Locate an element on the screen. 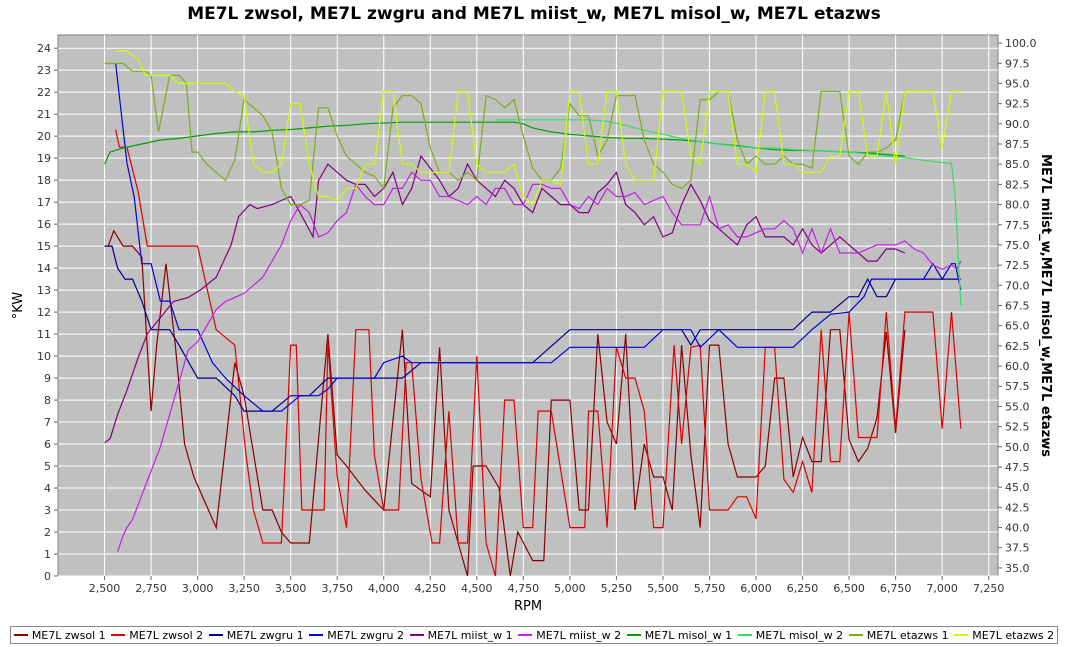 Image resolution: width=1068 pixels, height=647 pixels. legend-item: ME7L zwgru 2 is located at coordinates (356, 635).